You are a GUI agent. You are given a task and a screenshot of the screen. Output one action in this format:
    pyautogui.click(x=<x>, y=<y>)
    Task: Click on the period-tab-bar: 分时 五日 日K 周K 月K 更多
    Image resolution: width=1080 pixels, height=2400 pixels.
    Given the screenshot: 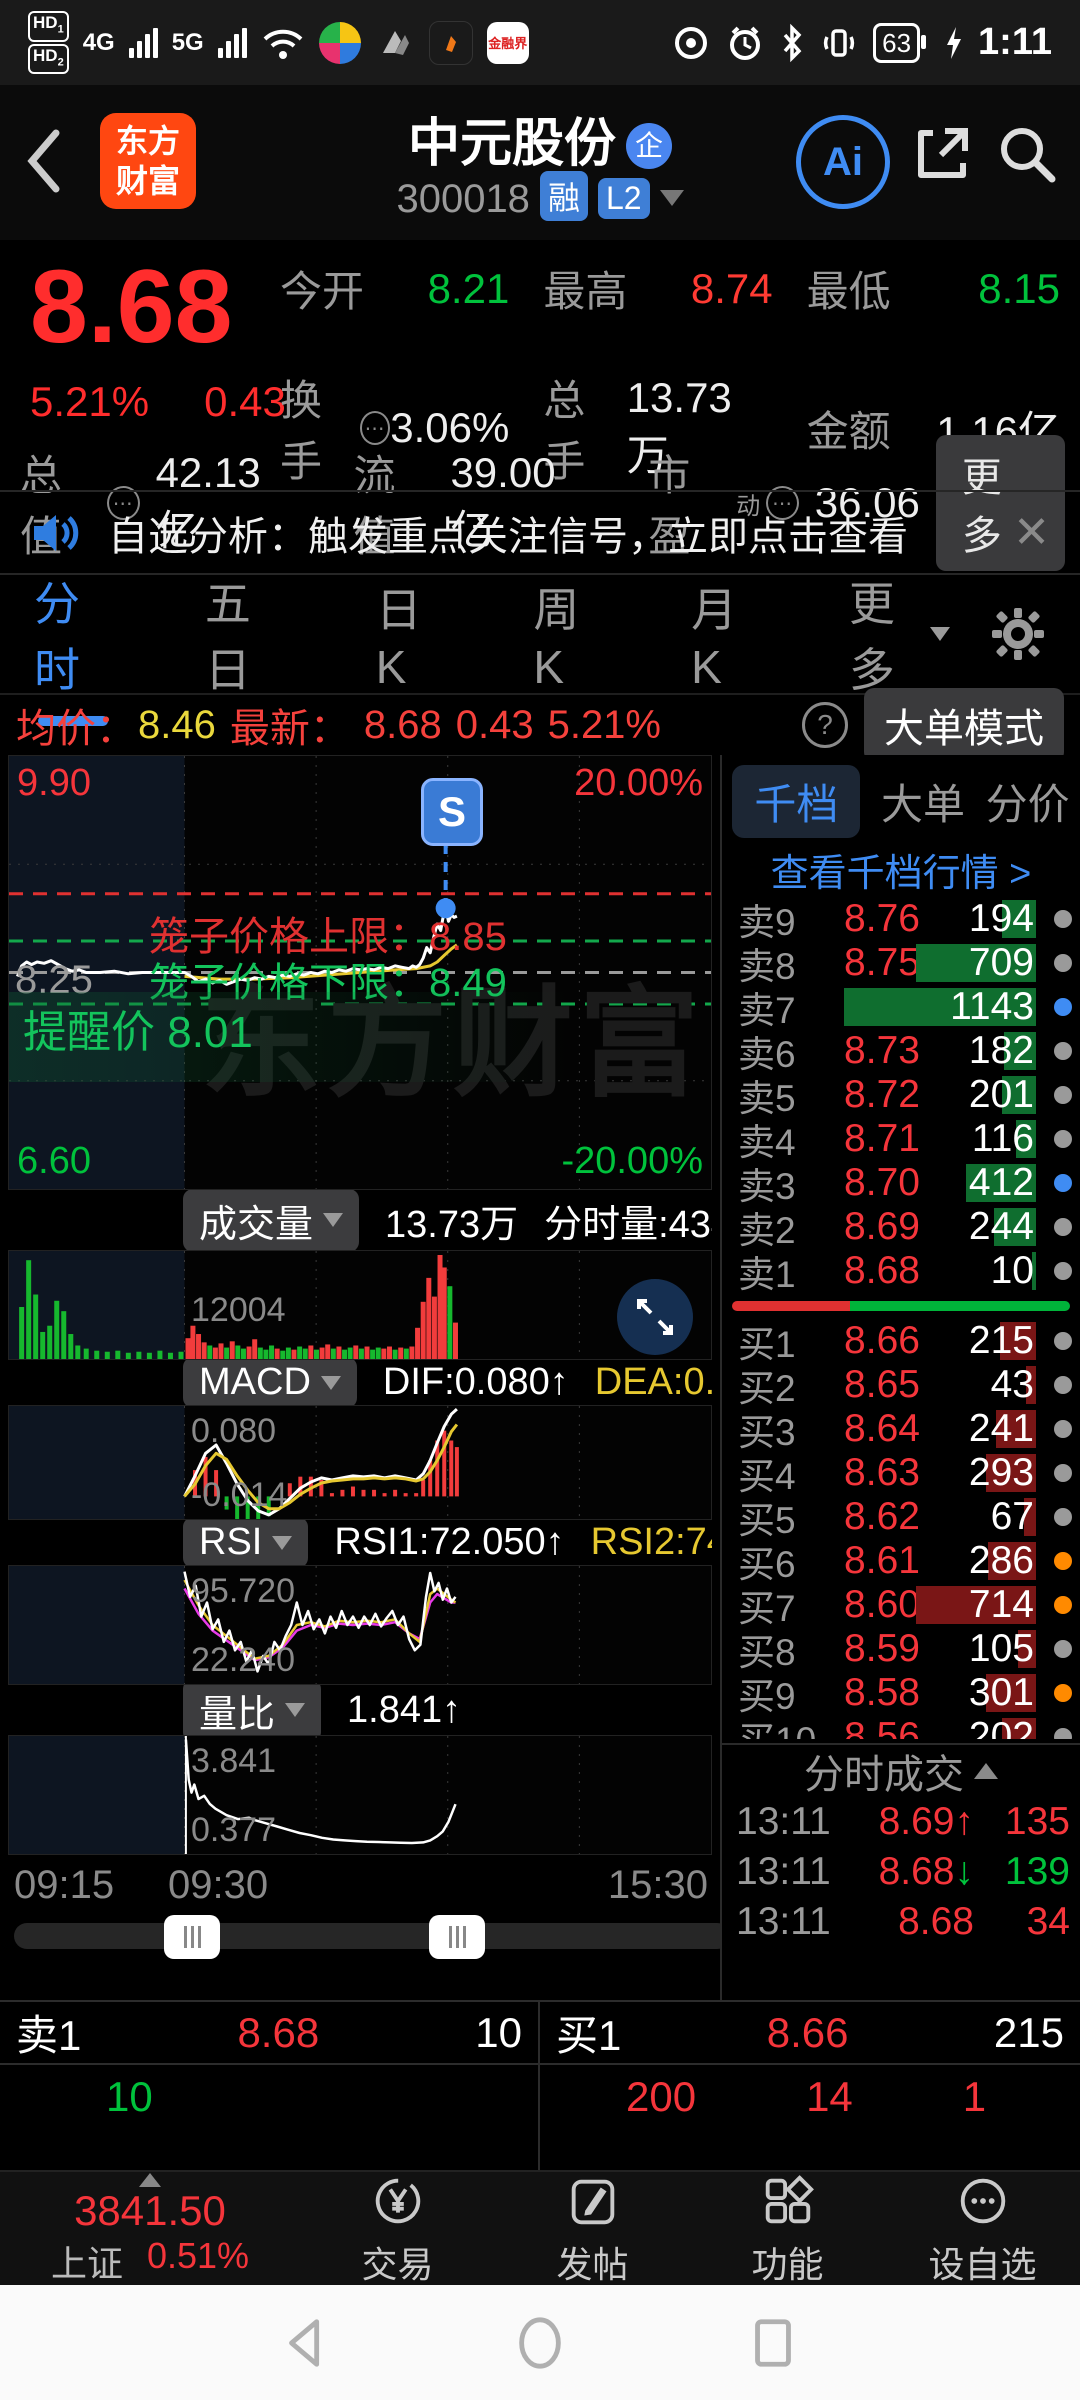 What is the action you would take?
    pyautogui.click(x=540, y=635)
    